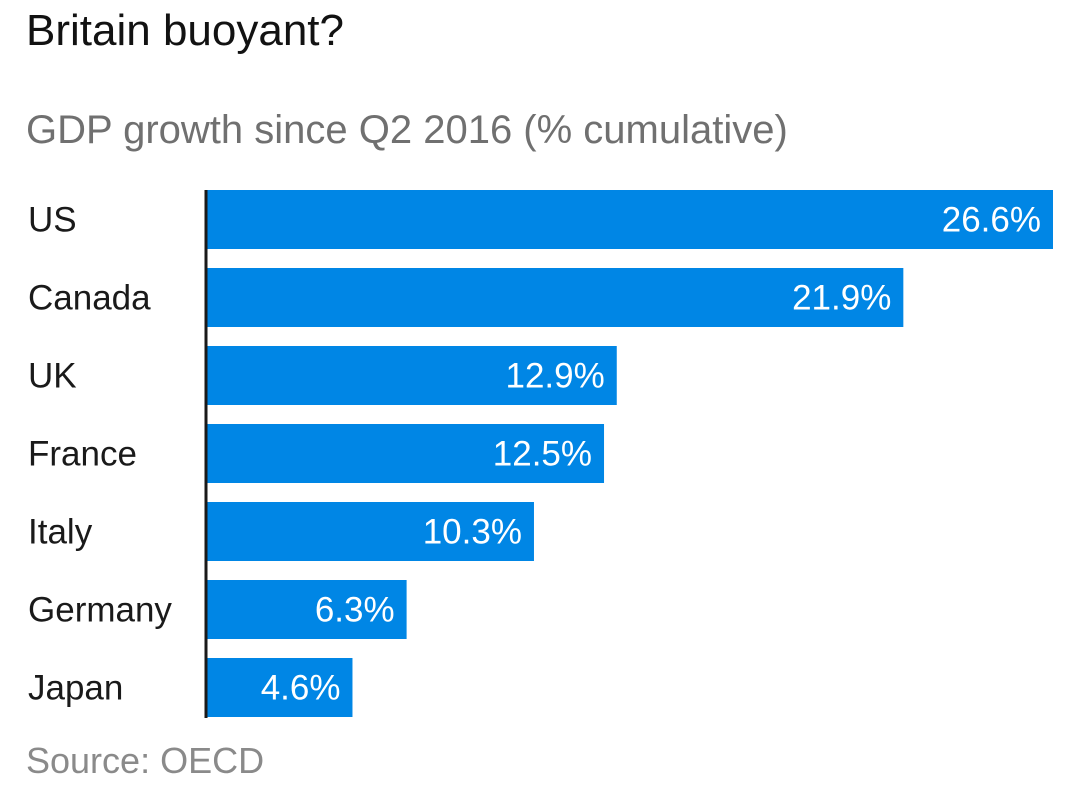 This screenshot has width=1080, height=810. What do you see at coordinates (991, 220) in the screenshot?
I see `value-label: 26.6%` at bounding box center [991, 220].